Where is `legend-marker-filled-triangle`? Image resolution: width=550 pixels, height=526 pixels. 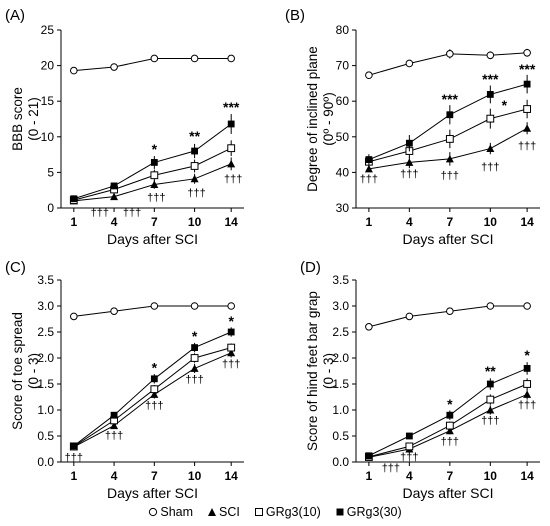
legend-marker-filled-triangle is located at coordinates (212, 512).